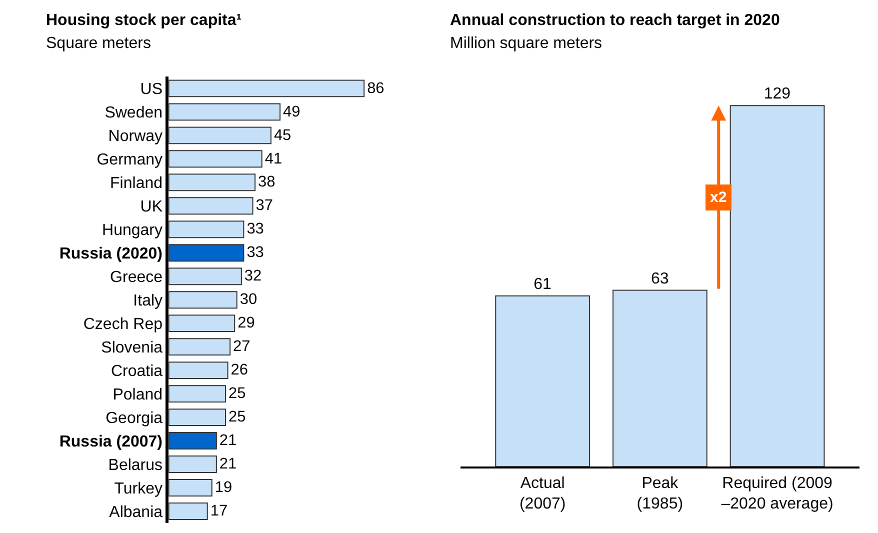 The image size is (878, 533). What do you see at coordinates (138, 489) in the screenshot?
I see `y-tick-label: Turkey` at bounding box center [138, 489].